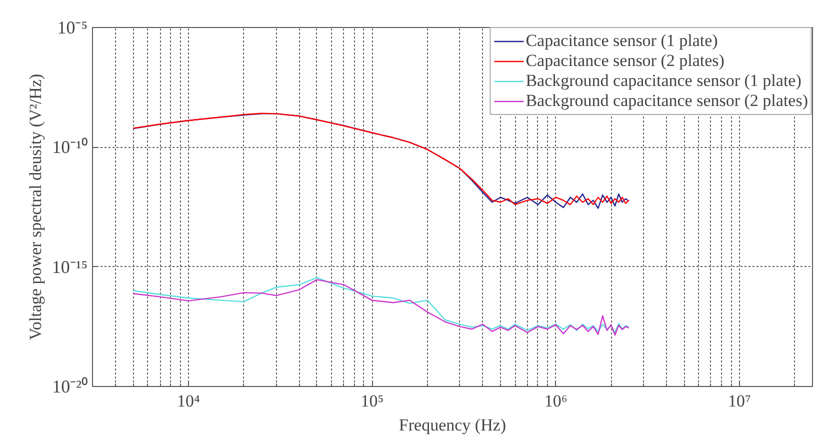 The width and height of the screenshot is (817, 444). Describe the element at coordinates (739, 401) in the screenshot. I see `x-tick-label: 10⁷` at that location.